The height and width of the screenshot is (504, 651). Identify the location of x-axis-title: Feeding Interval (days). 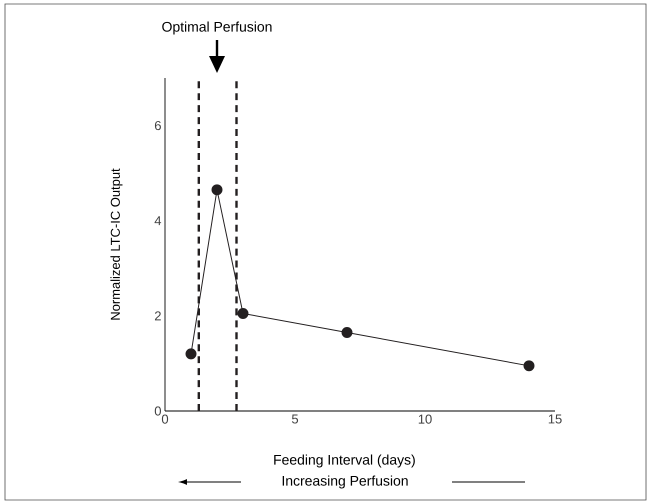
(344, 461).